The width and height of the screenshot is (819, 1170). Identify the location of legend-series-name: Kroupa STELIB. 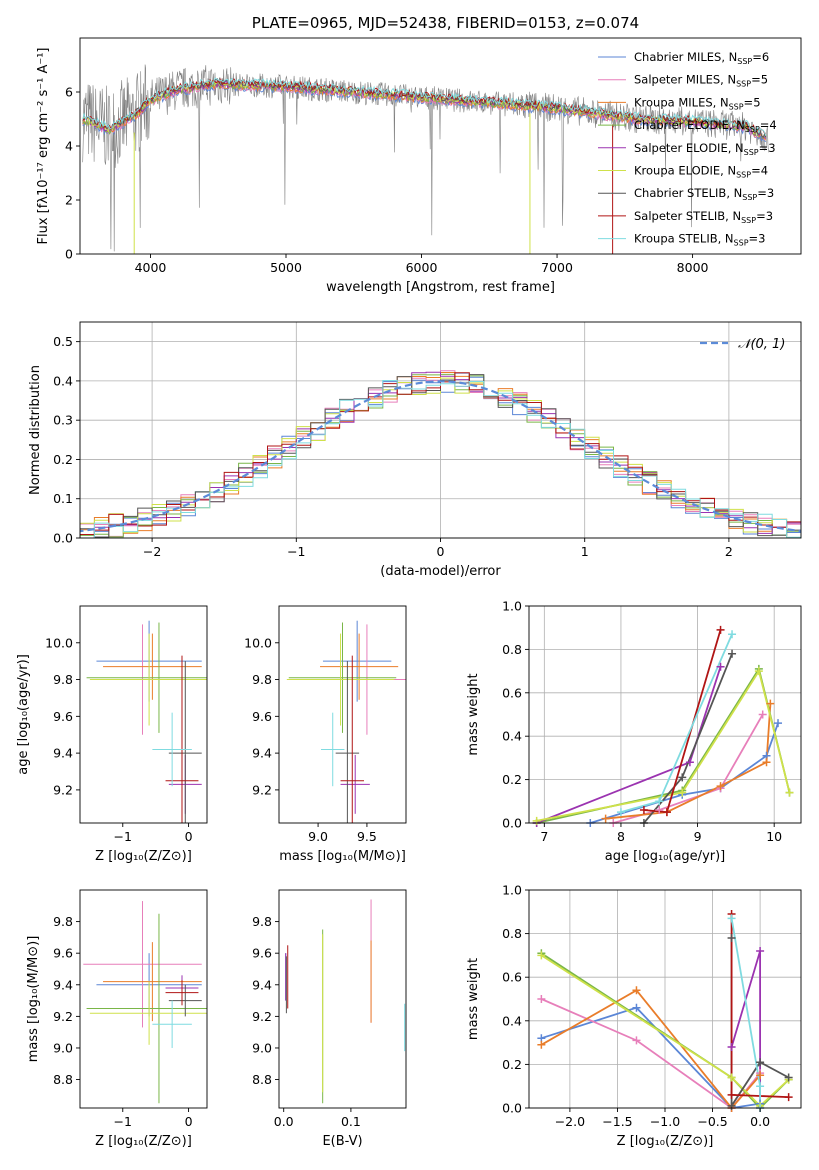
(676, 239).